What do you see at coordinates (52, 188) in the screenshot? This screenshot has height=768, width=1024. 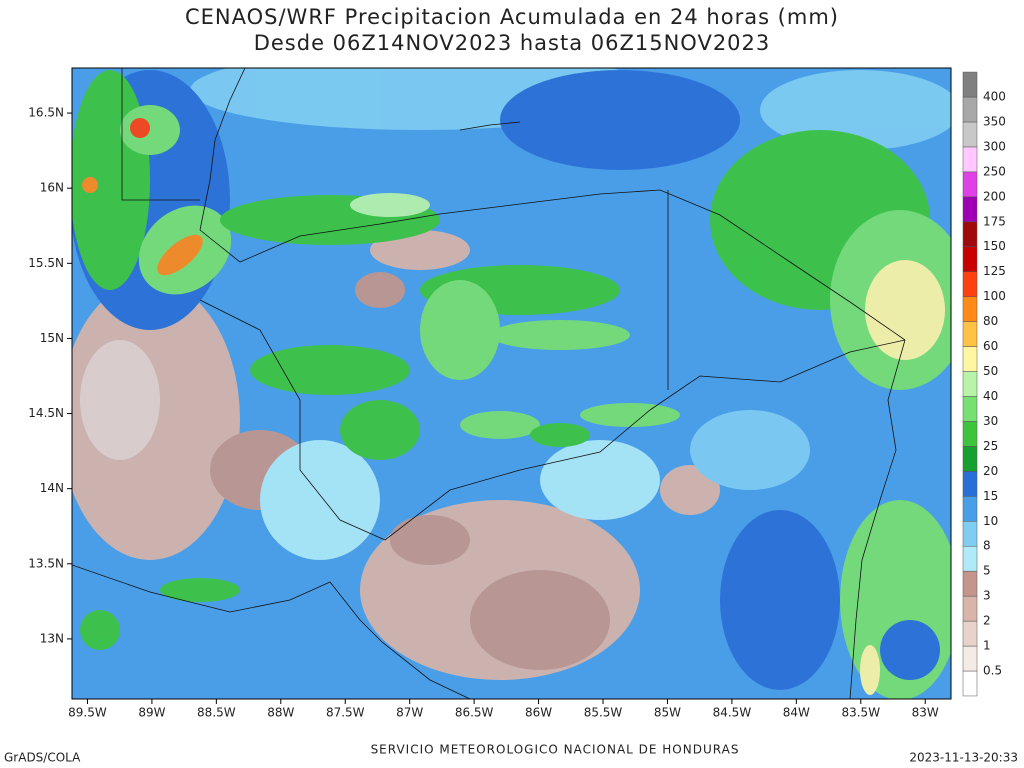 I see `y-tick-label: 16N` at bounding box center [52, 188].